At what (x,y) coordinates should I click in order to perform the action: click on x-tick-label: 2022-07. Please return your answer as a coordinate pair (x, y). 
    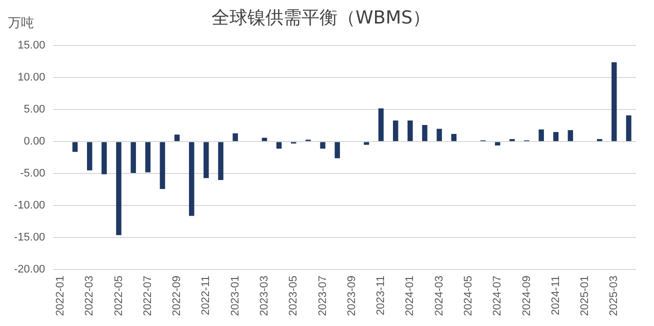
    Looking at the image, I should click on (148, 296).